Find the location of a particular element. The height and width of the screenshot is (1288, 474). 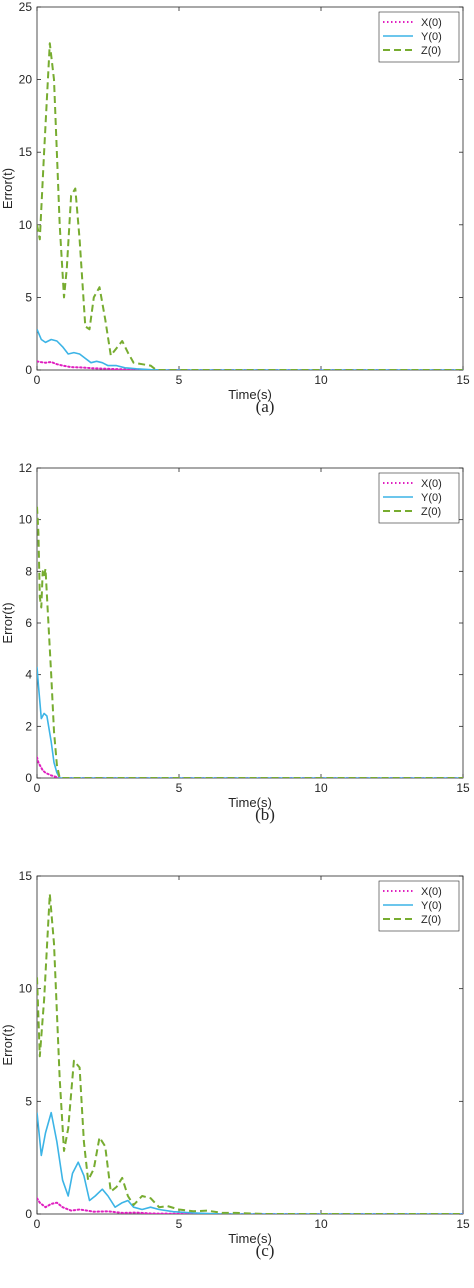

y-tick-label: 6 is located at coordinates (28, 623).